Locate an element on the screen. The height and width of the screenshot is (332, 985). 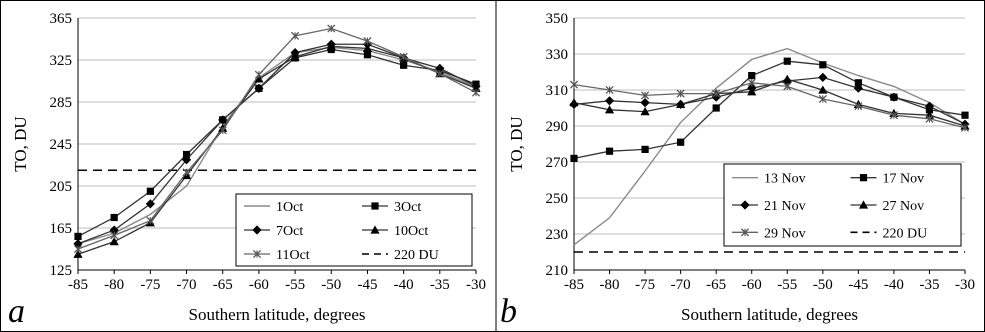
legend-label: 220 DU is located at coordinates (416, 255).